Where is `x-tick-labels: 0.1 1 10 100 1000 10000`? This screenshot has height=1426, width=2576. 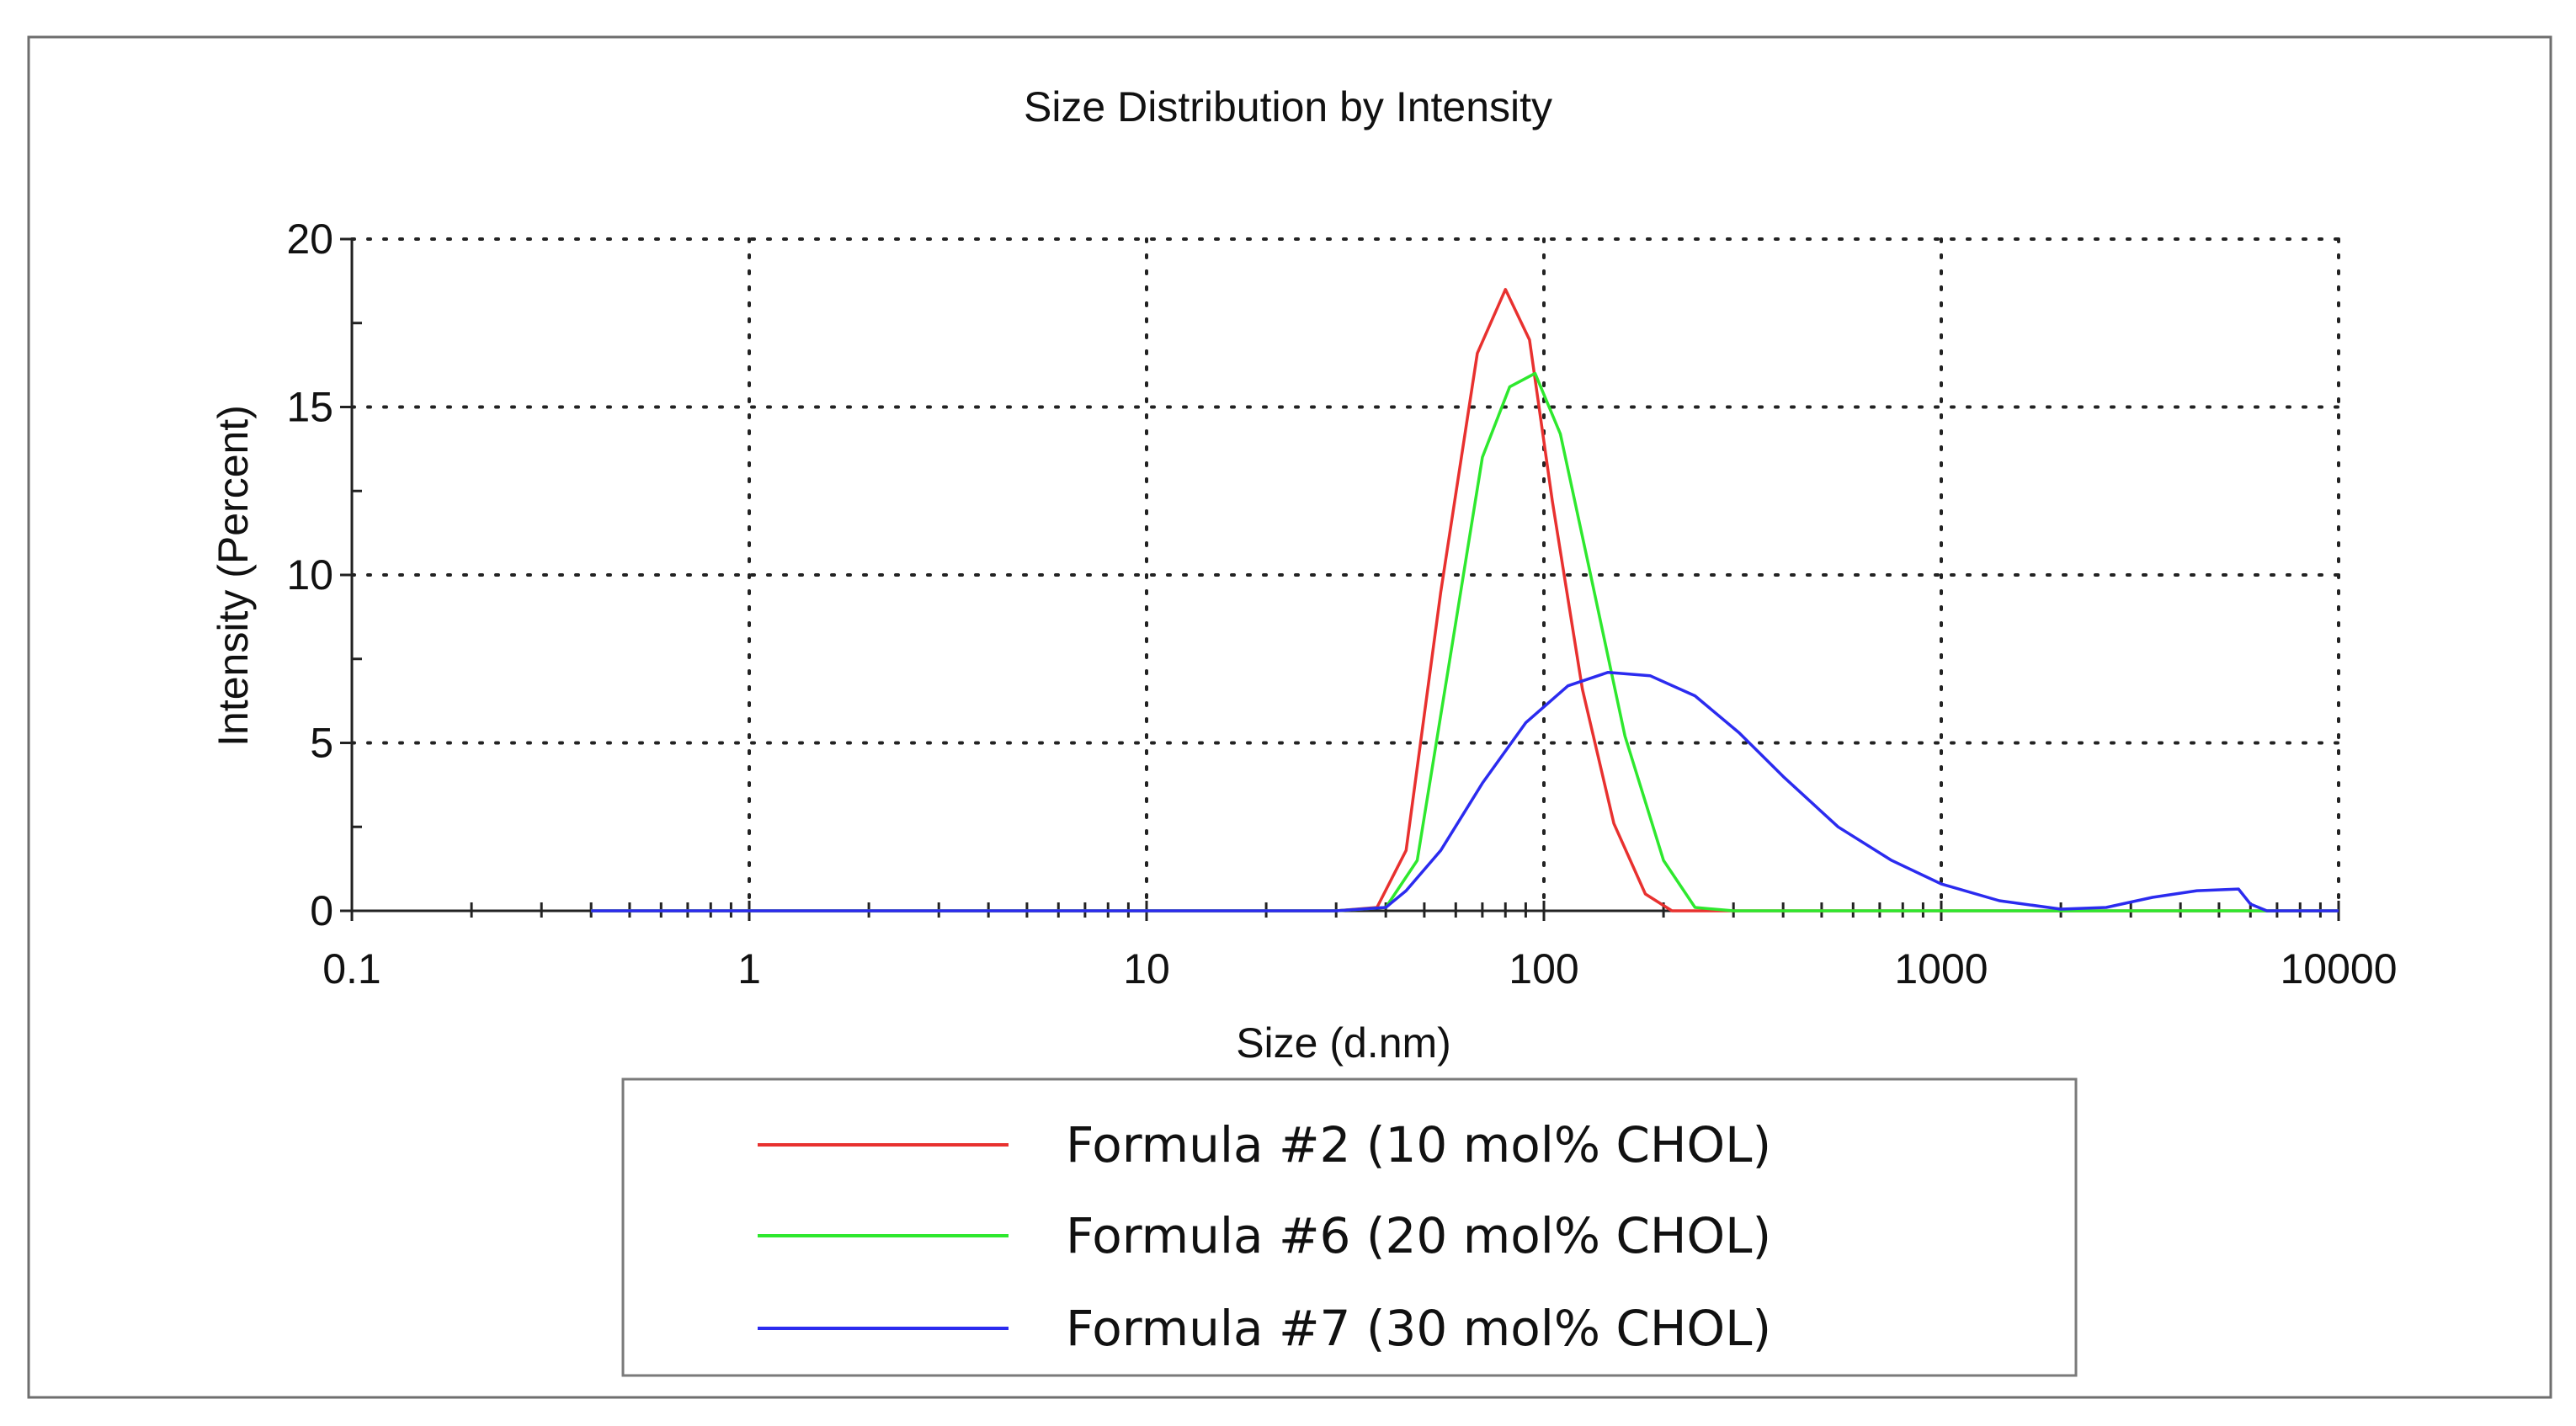 x-tick-labels: 0.1 1 10 100 1000 10000 is located at coordinates (1360, 968).